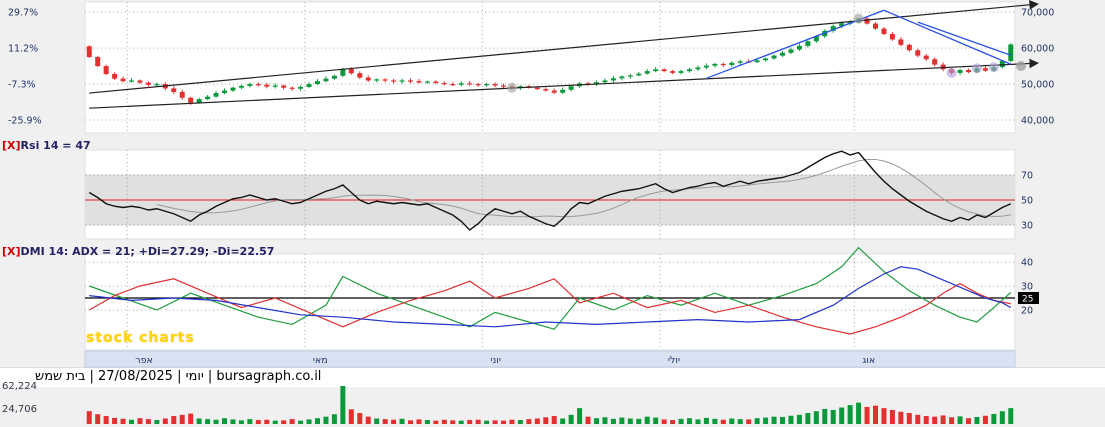 The image size is (1105, 427). I want to click on pattern-line, so click(947, 37).